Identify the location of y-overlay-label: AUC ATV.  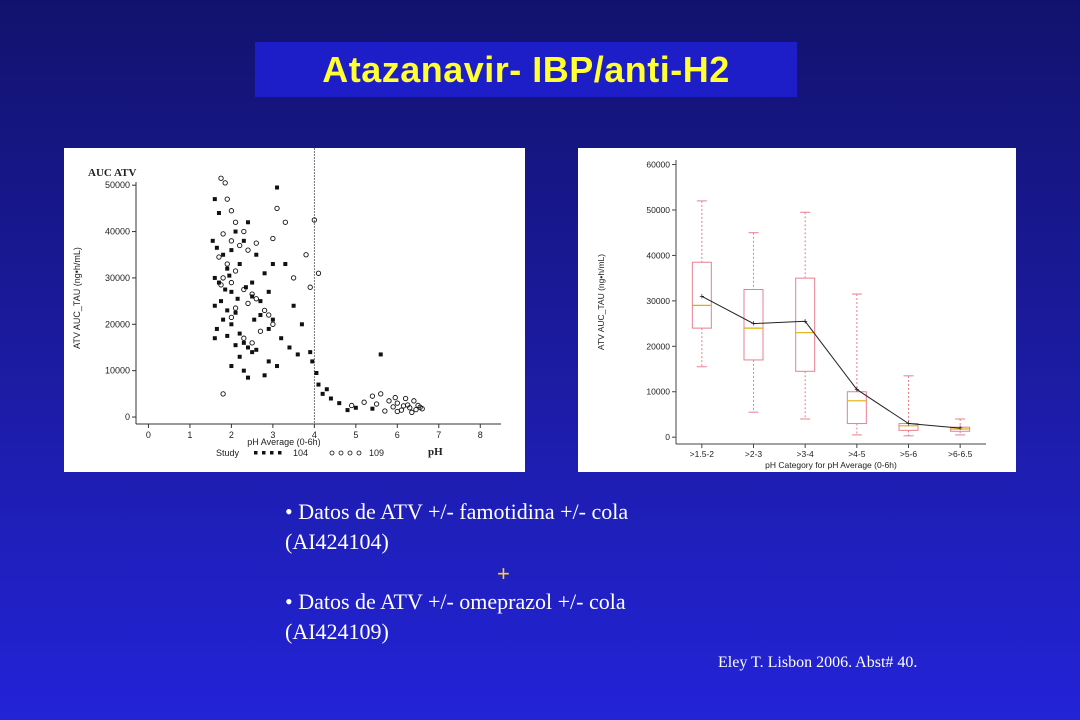
(112, 173).